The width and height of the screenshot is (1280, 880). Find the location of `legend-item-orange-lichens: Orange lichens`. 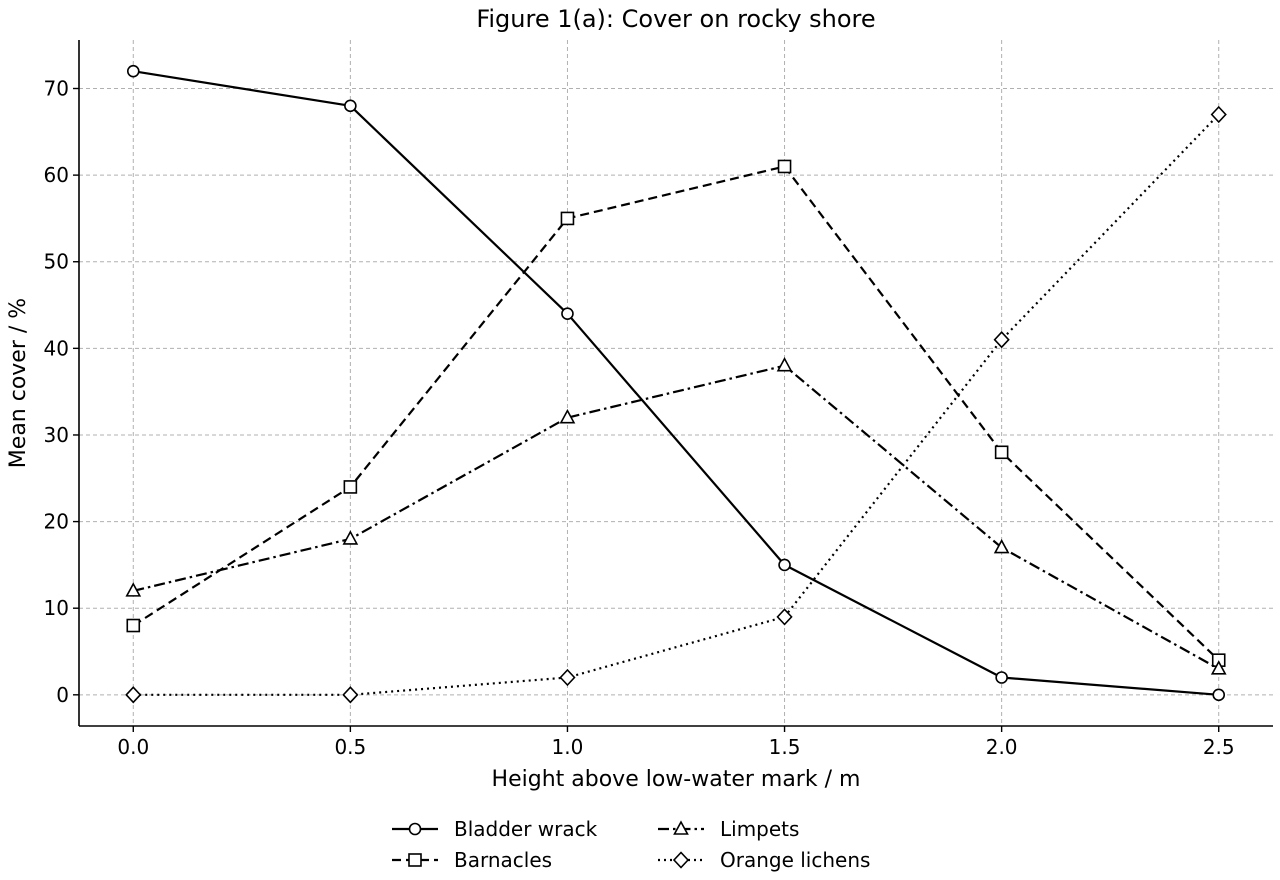

legend-item-orange-lichens: Orange lichens is located at coordinates (764, 860).